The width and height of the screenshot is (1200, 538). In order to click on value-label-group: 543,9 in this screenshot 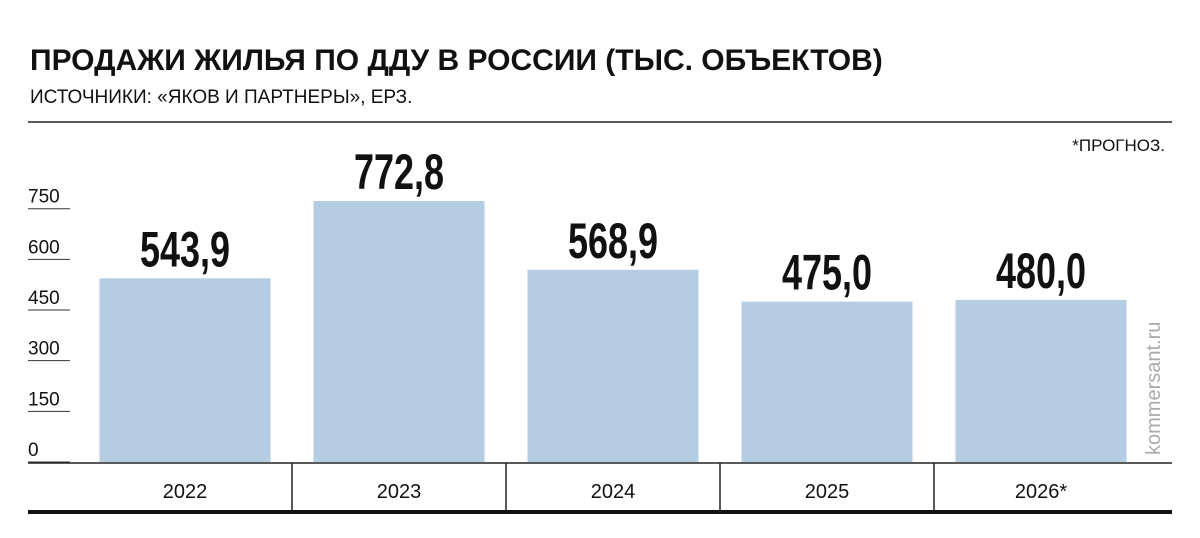, I will do `click(185, 250)`.